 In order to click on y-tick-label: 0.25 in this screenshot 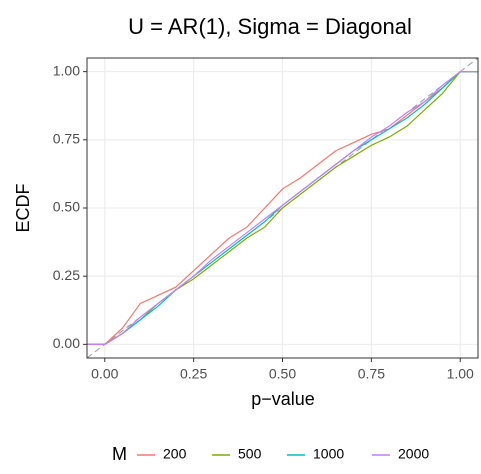, I will do `click(66, 275)`.